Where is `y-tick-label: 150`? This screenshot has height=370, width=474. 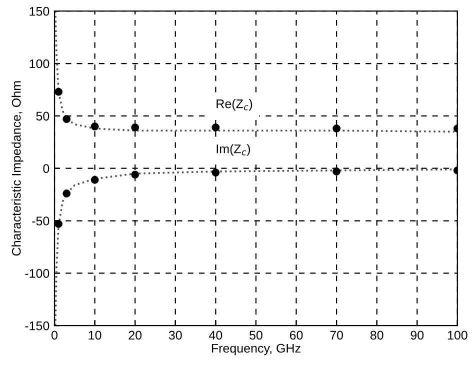
y-tick-label: 150 is located at coordinates (40, 11).